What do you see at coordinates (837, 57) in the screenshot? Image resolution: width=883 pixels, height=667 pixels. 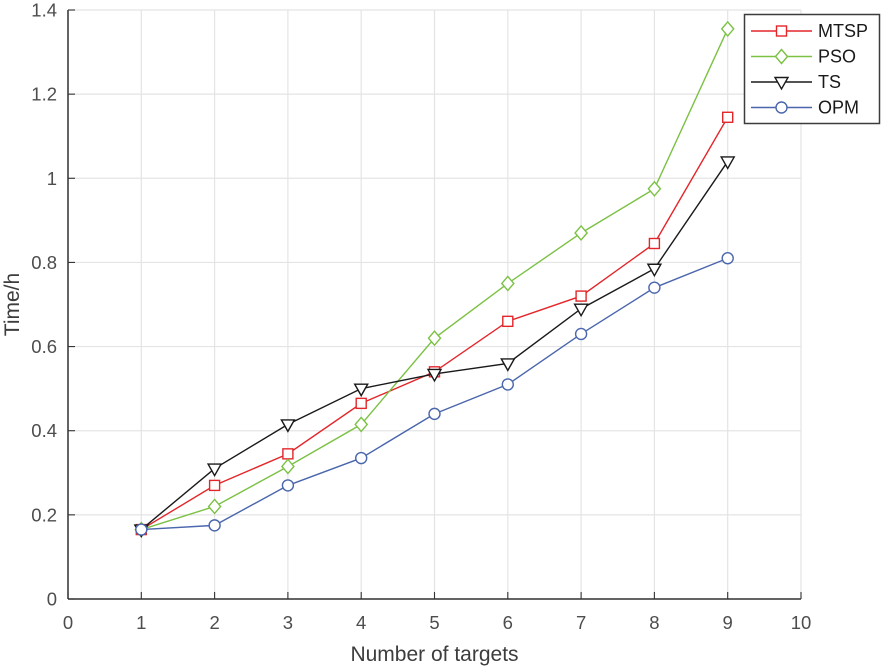 I see `legend-label: PSO` at bounding box center [837, 57].